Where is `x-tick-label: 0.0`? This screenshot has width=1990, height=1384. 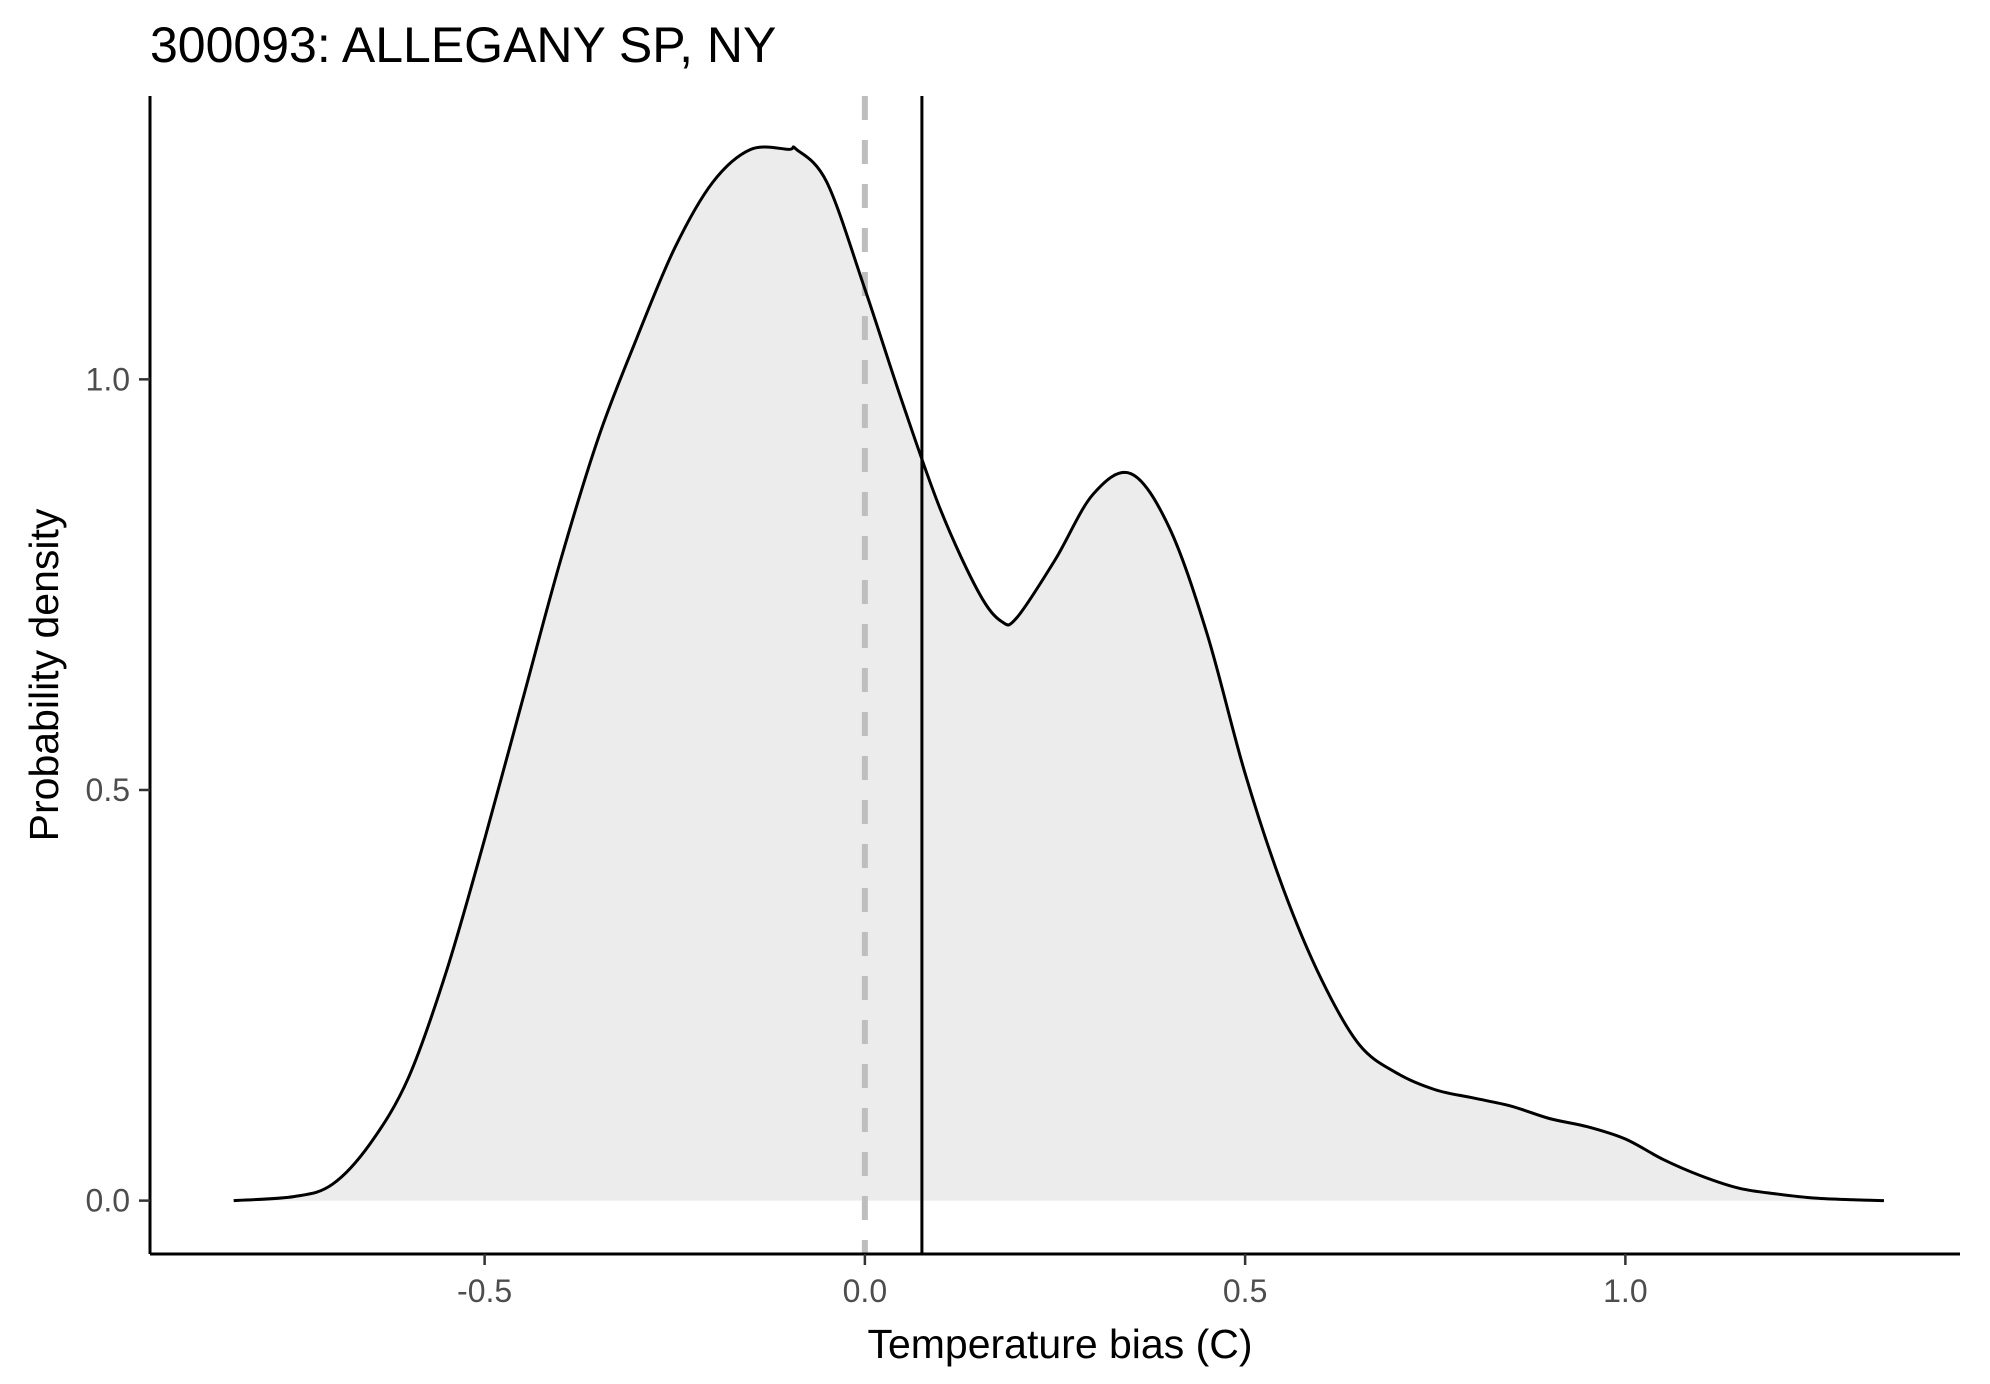 x-tick-label: 0.0 is located at coordinates (865, 1291).